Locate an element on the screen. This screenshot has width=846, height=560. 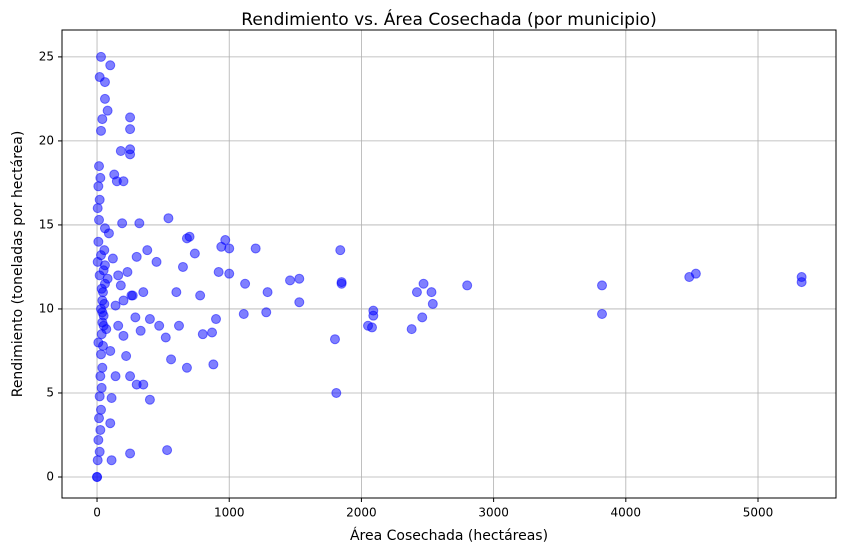
x-tick-label: 4000 is located at coordinates (626, 513).